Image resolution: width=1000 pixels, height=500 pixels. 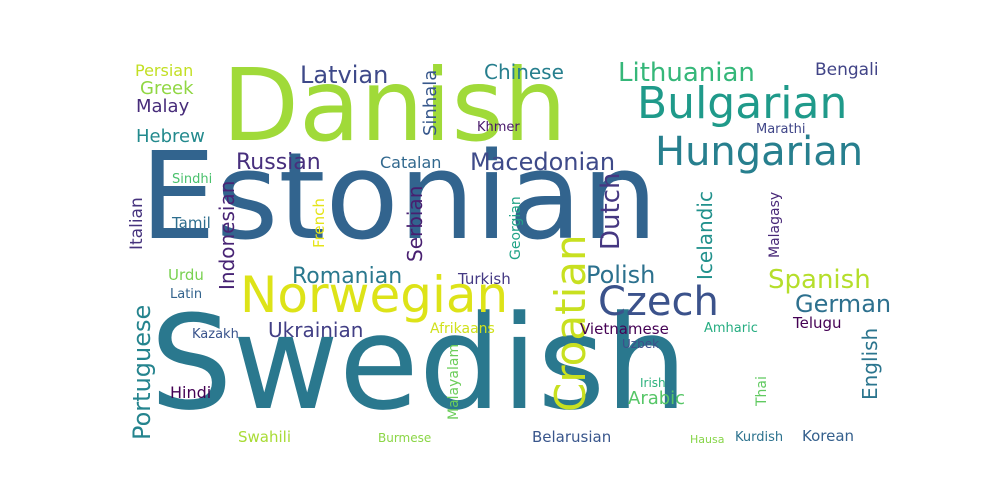 I want to click on word-catalan: Catalan, so click(x=411, y=162).